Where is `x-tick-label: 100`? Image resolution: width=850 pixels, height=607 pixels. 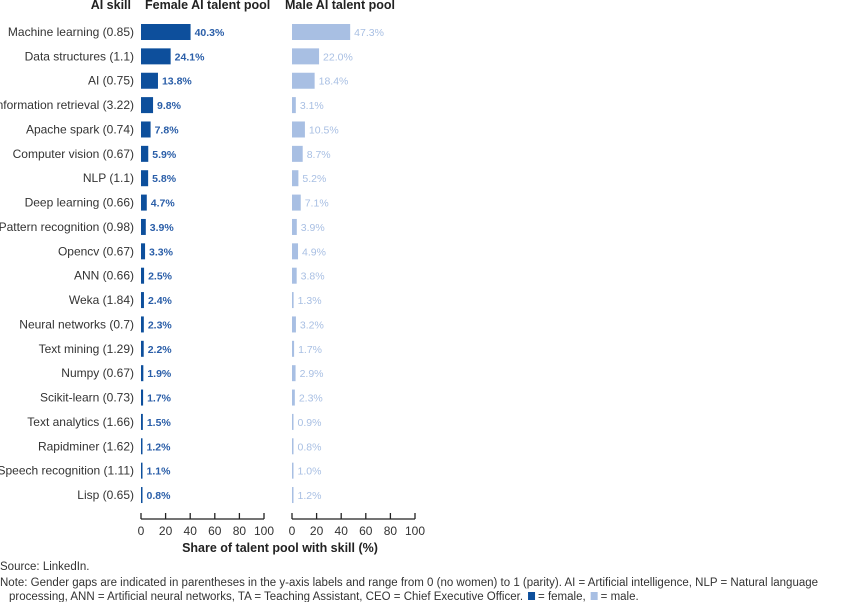 x-tick-label: 100 is located at coordinates (264, 531).